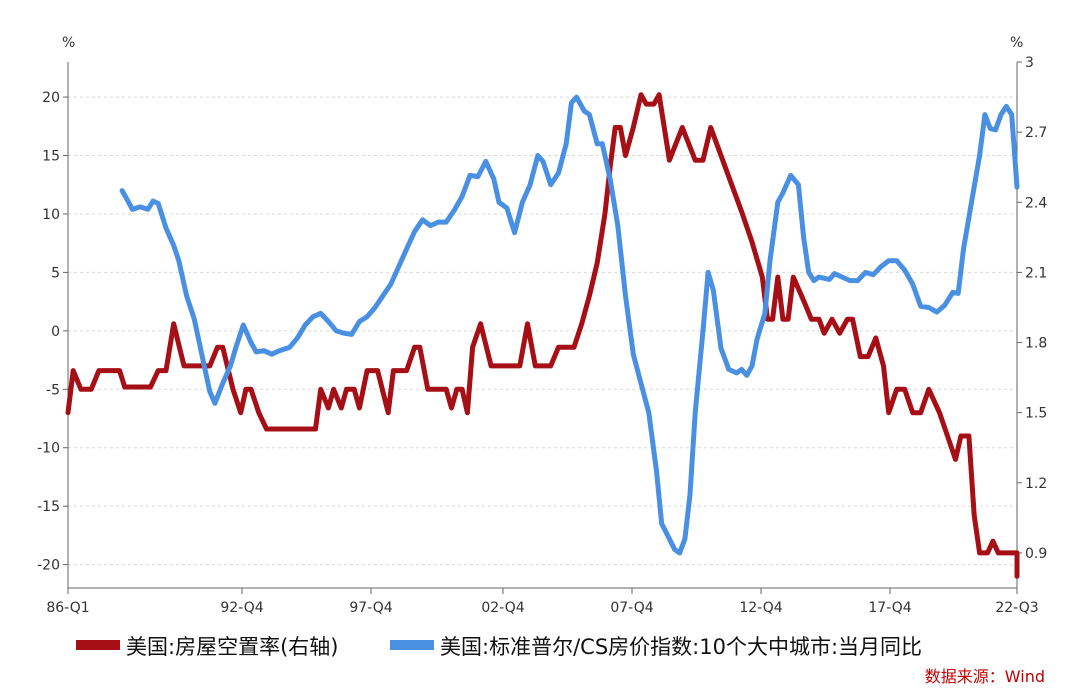  What do you see at coordinates (1032, 308) in the screenshot?
I see `right-axis-ticks: 3 2.7 2.4 2.1 1.8 1.5 1.2 0.9` at bounding box center [1032, 308].